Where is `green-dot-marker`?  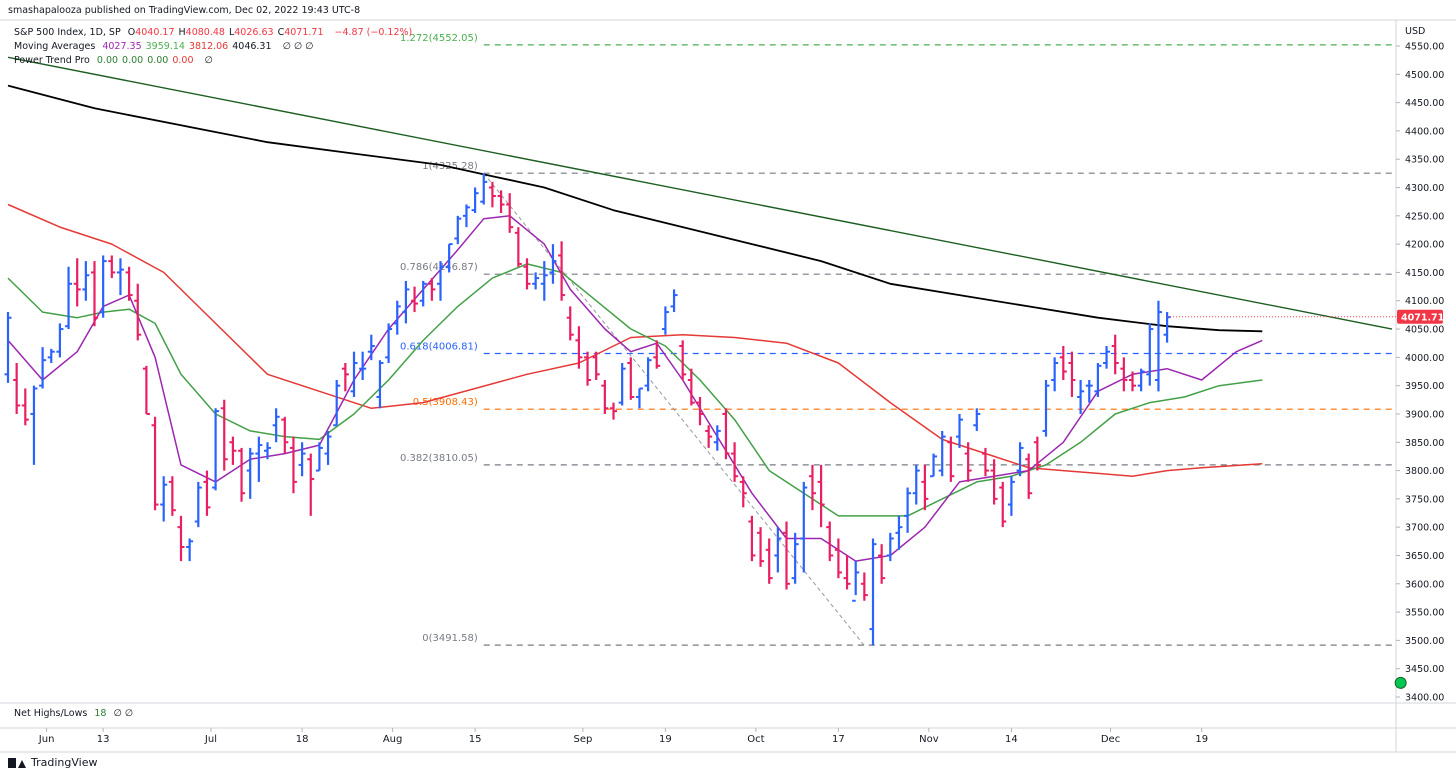 green-dot-marker is located at coordinates (1400, 682).